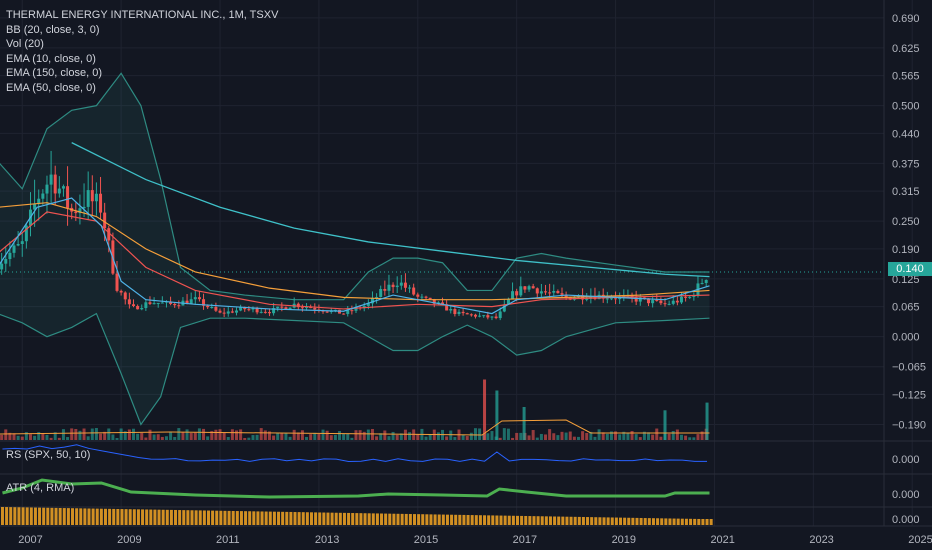  What do you see at coordinates (909, 425) in the screenshot?
I see `y-tick-label: −0.190` at bounding box center [909, 425].